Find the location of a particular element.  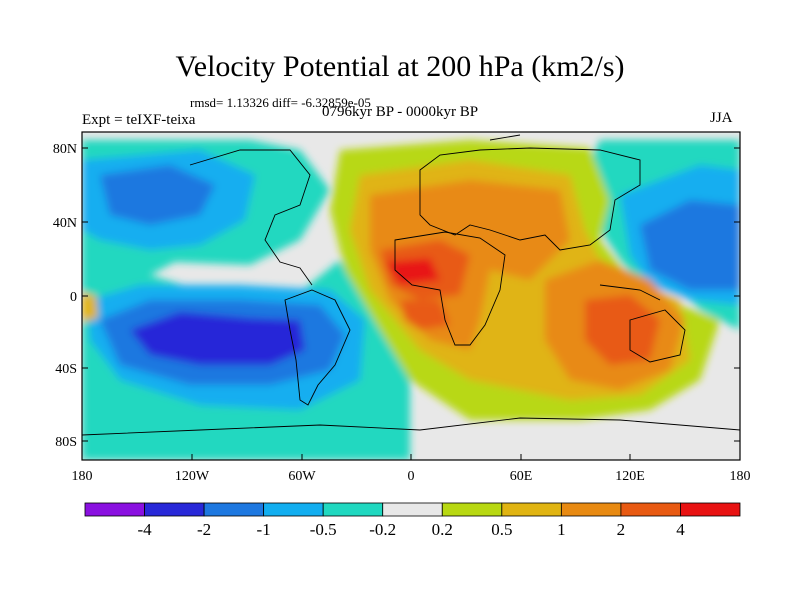

x-axis: 180 120W 60W 0 60E 120E 180 is located at coordinates (411, 469).